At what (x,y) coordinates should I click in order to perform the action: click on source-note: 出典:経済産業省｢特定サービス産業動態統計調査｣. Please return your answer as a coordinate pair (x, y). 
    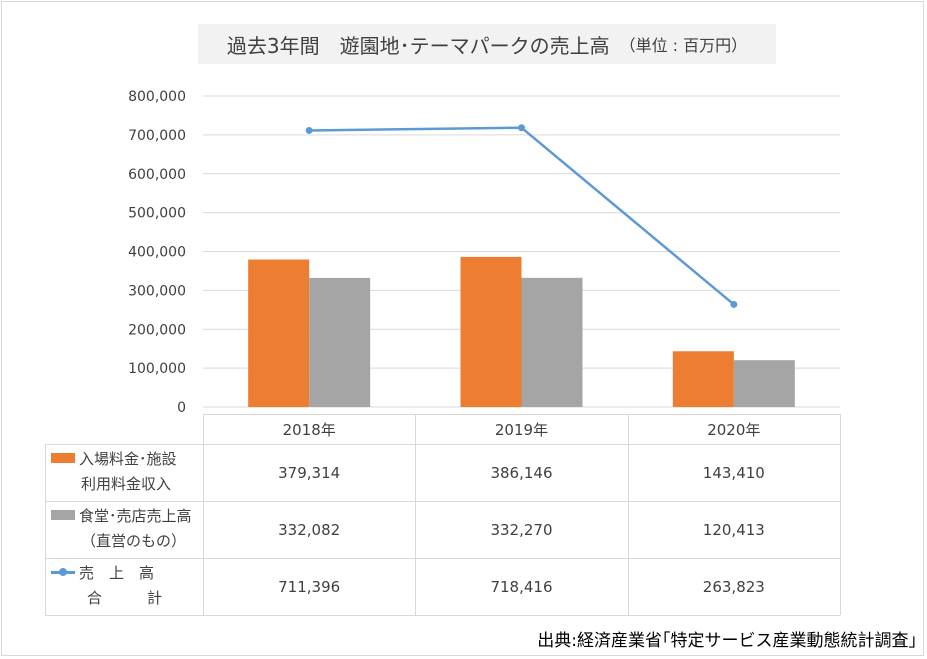
    Looking at the image, I should click on (727, 641).